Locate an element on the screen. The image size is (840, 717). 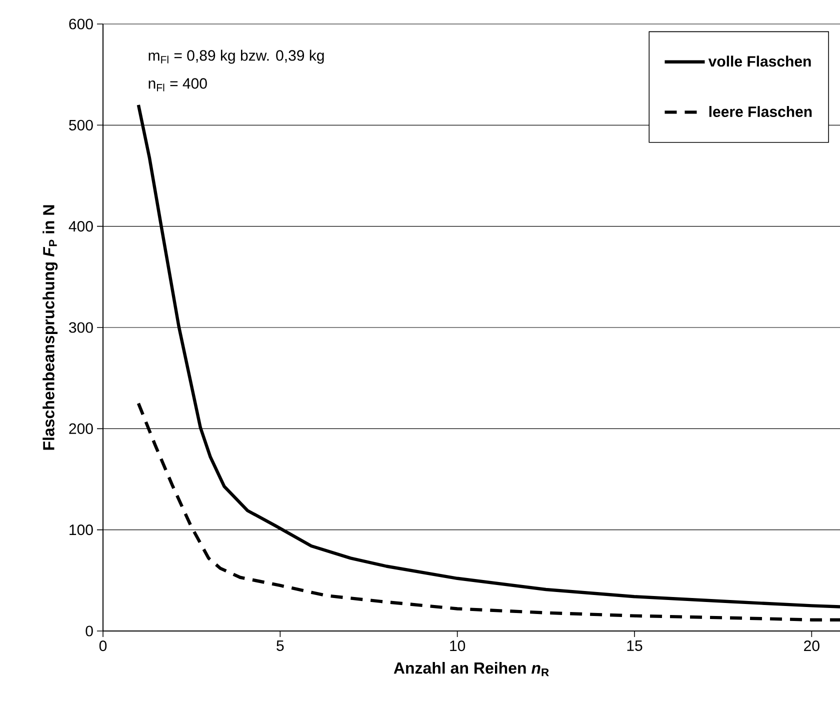
y-tick-label: 500 is located at coordinates (81, 125).